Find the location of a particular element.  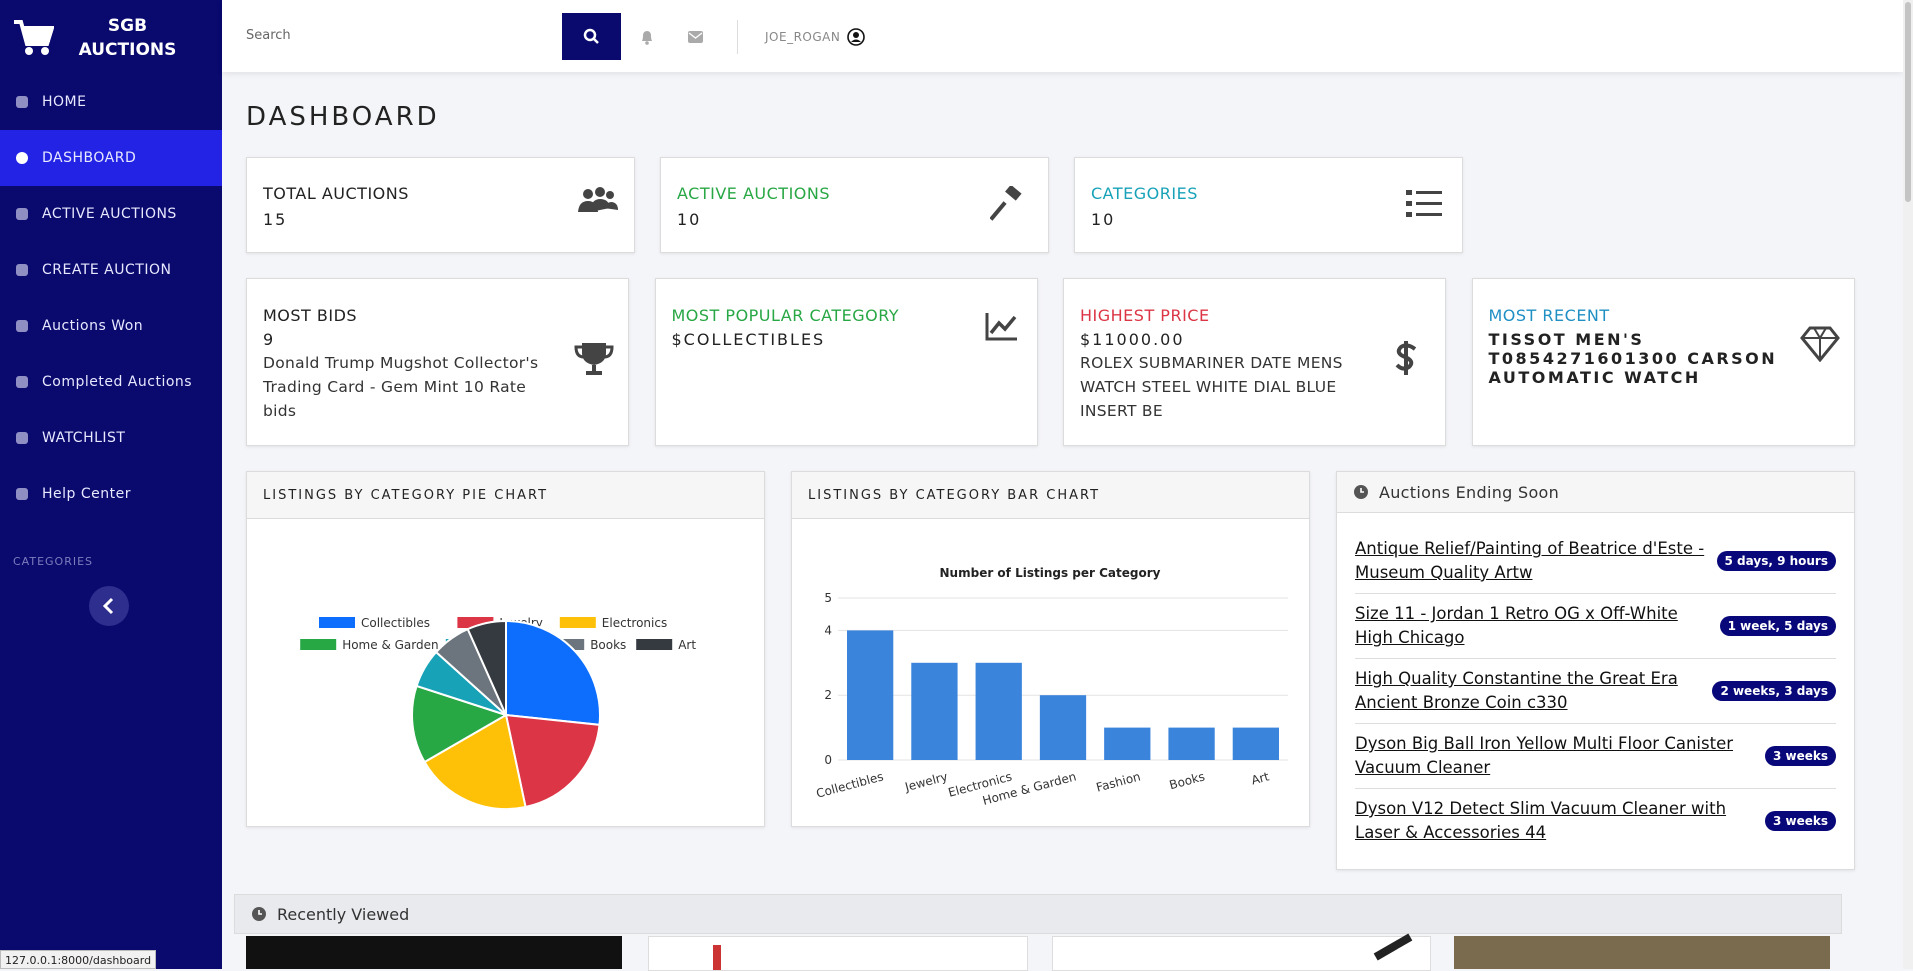

nav-item: CREATE AUCTION is located at coordinates (111, 270).